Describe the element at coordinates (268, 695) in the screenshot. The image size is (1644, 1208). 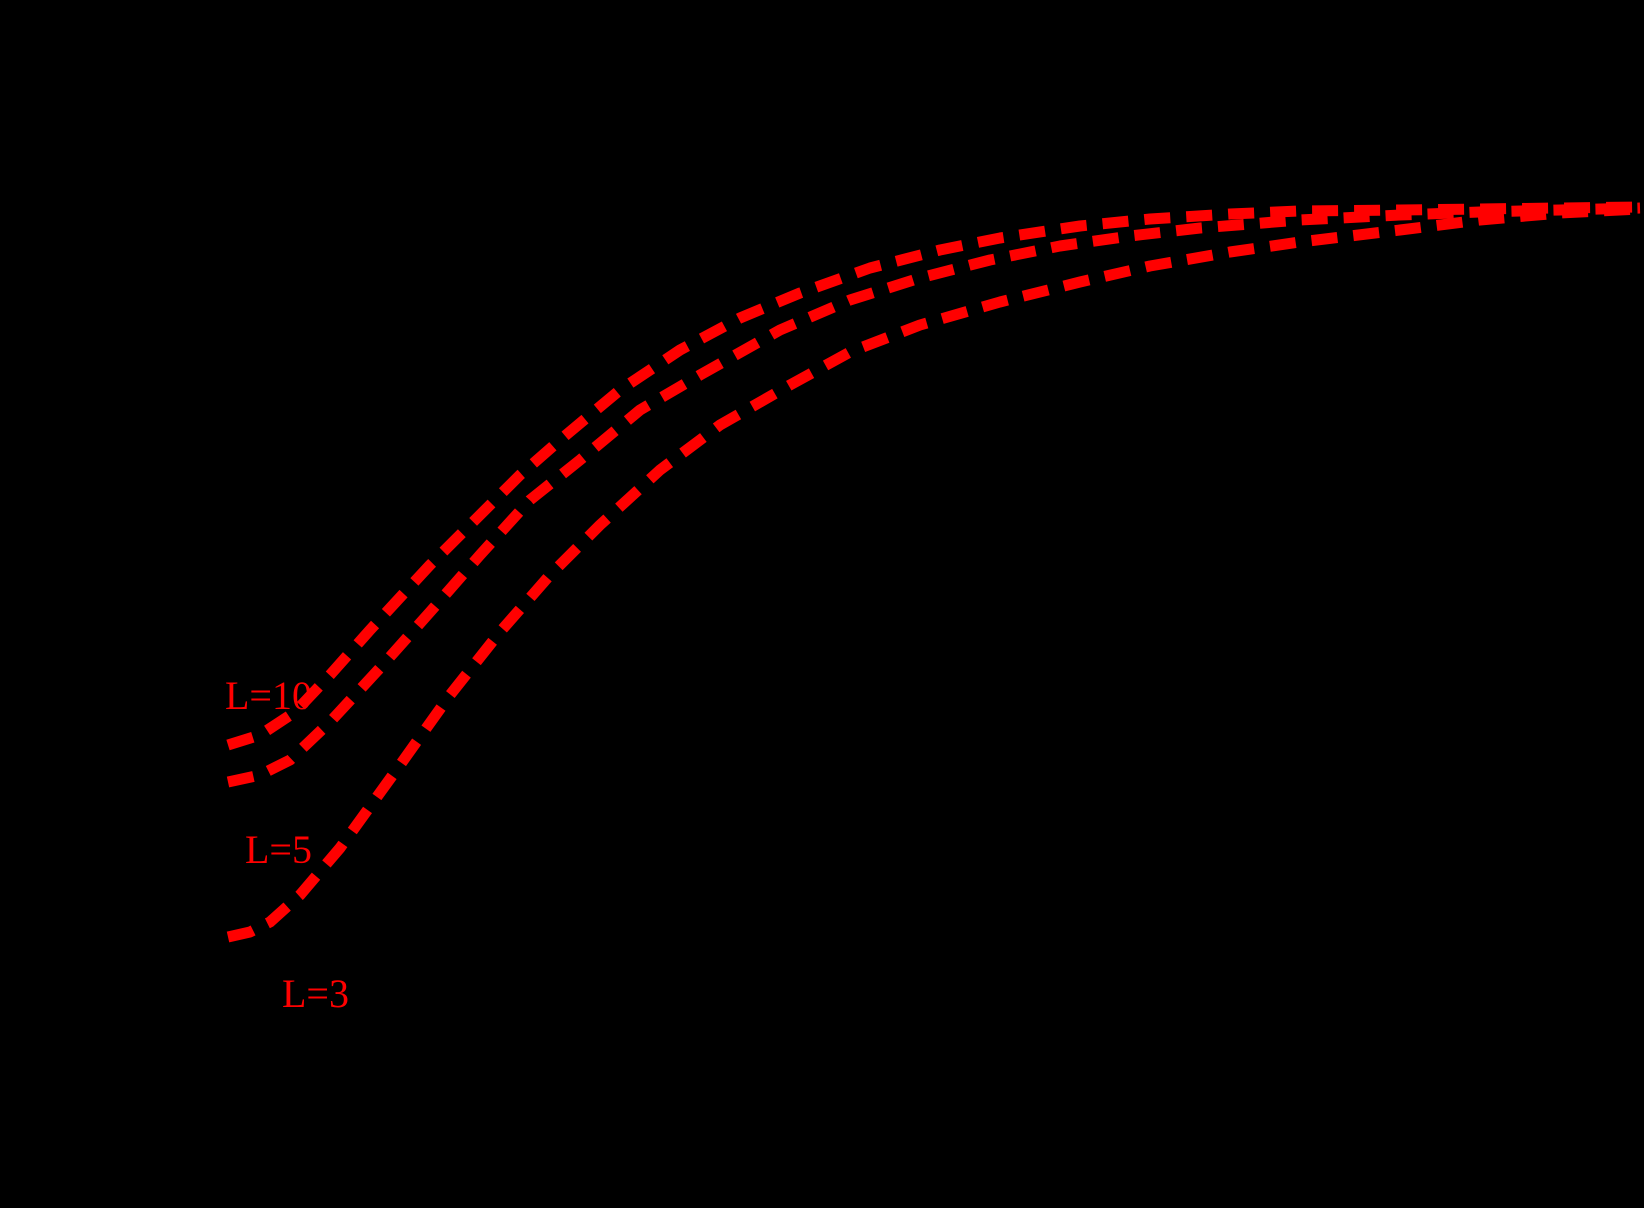
I see `label-l10: L=10` at that location.